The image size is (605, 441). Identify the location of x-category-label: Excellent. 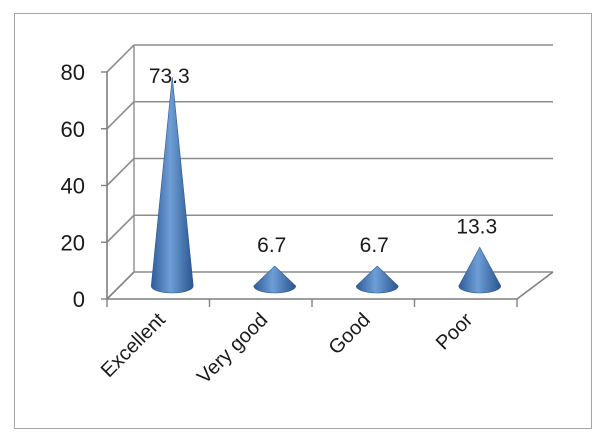
(133, 345).